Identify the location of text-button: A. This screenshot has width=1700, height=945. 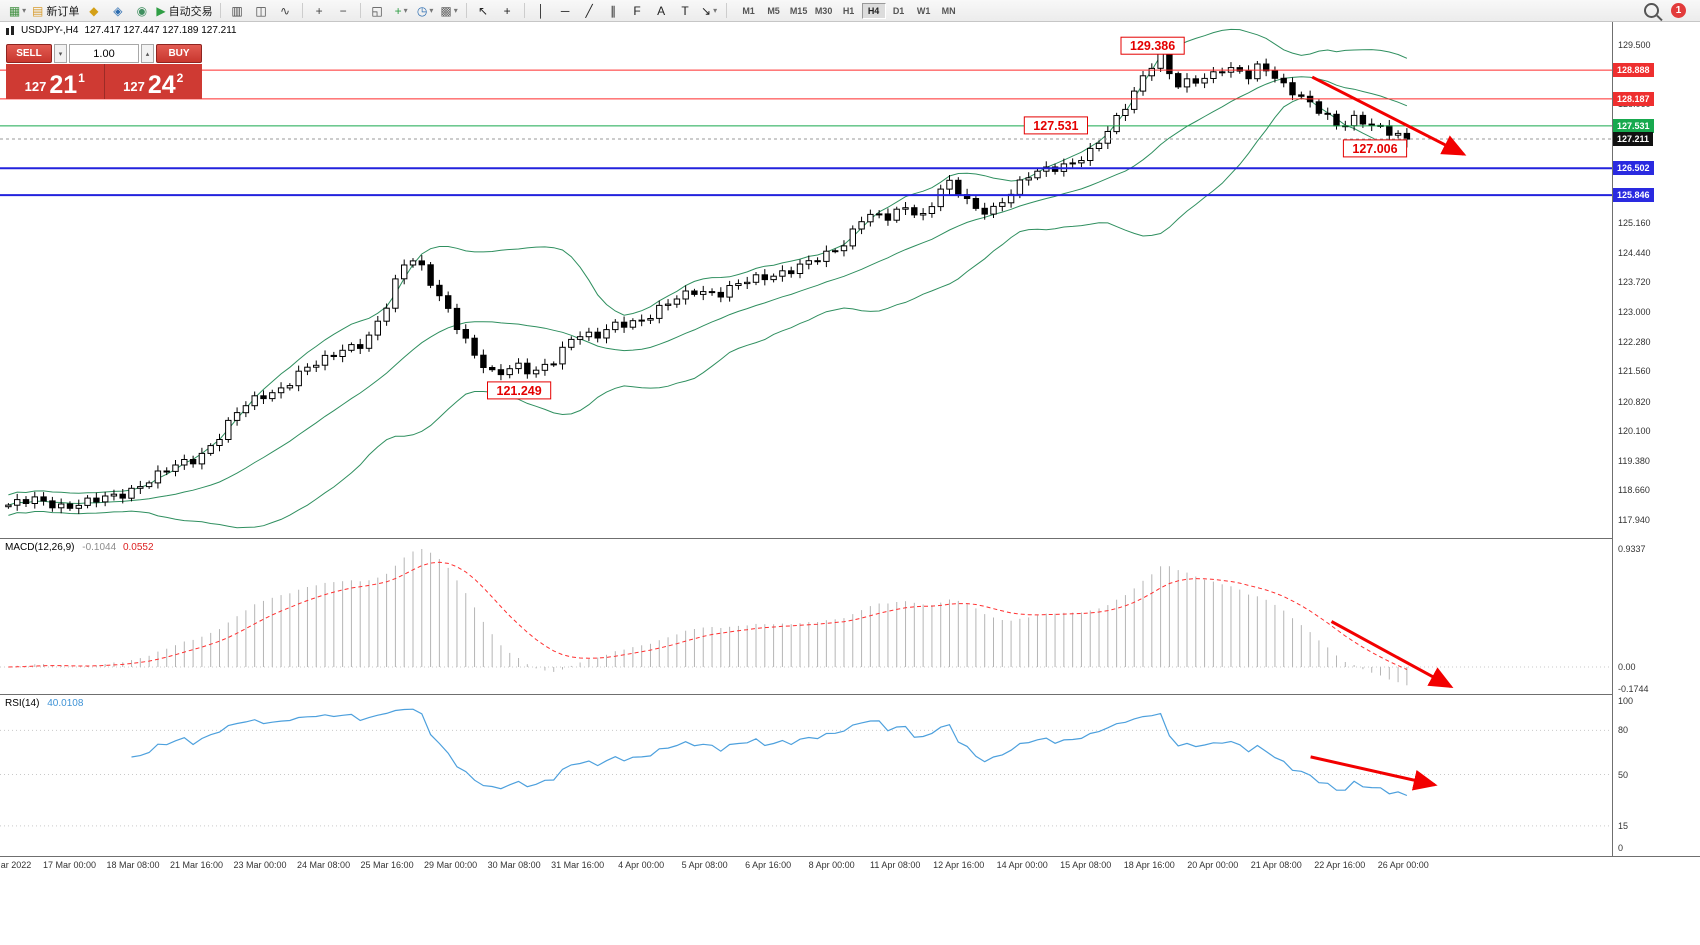
(661, 11).